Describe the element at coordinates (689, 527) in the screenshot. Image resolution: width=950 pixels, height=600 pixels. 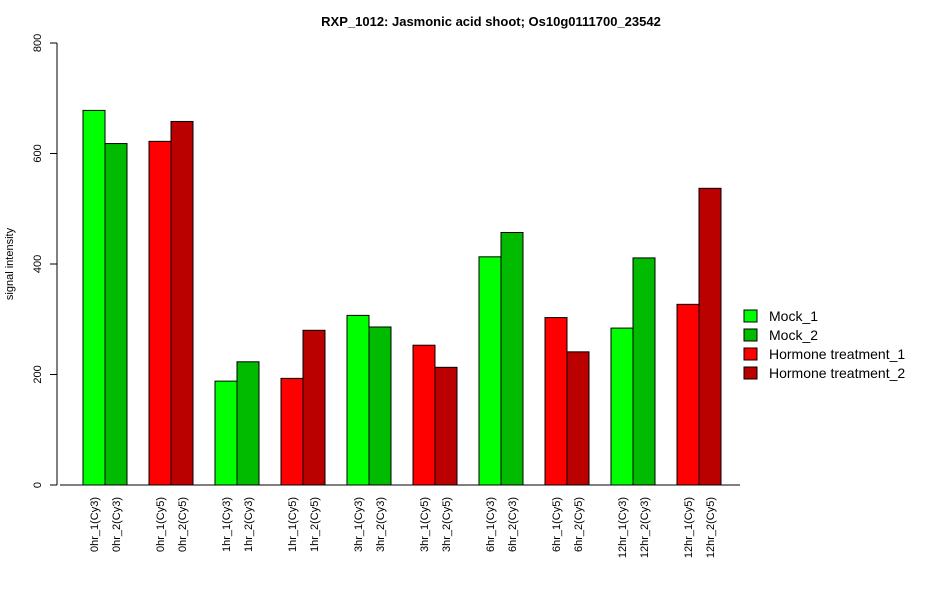
I see `x-tick-label: 12hr_1(Cy5)` at that location.